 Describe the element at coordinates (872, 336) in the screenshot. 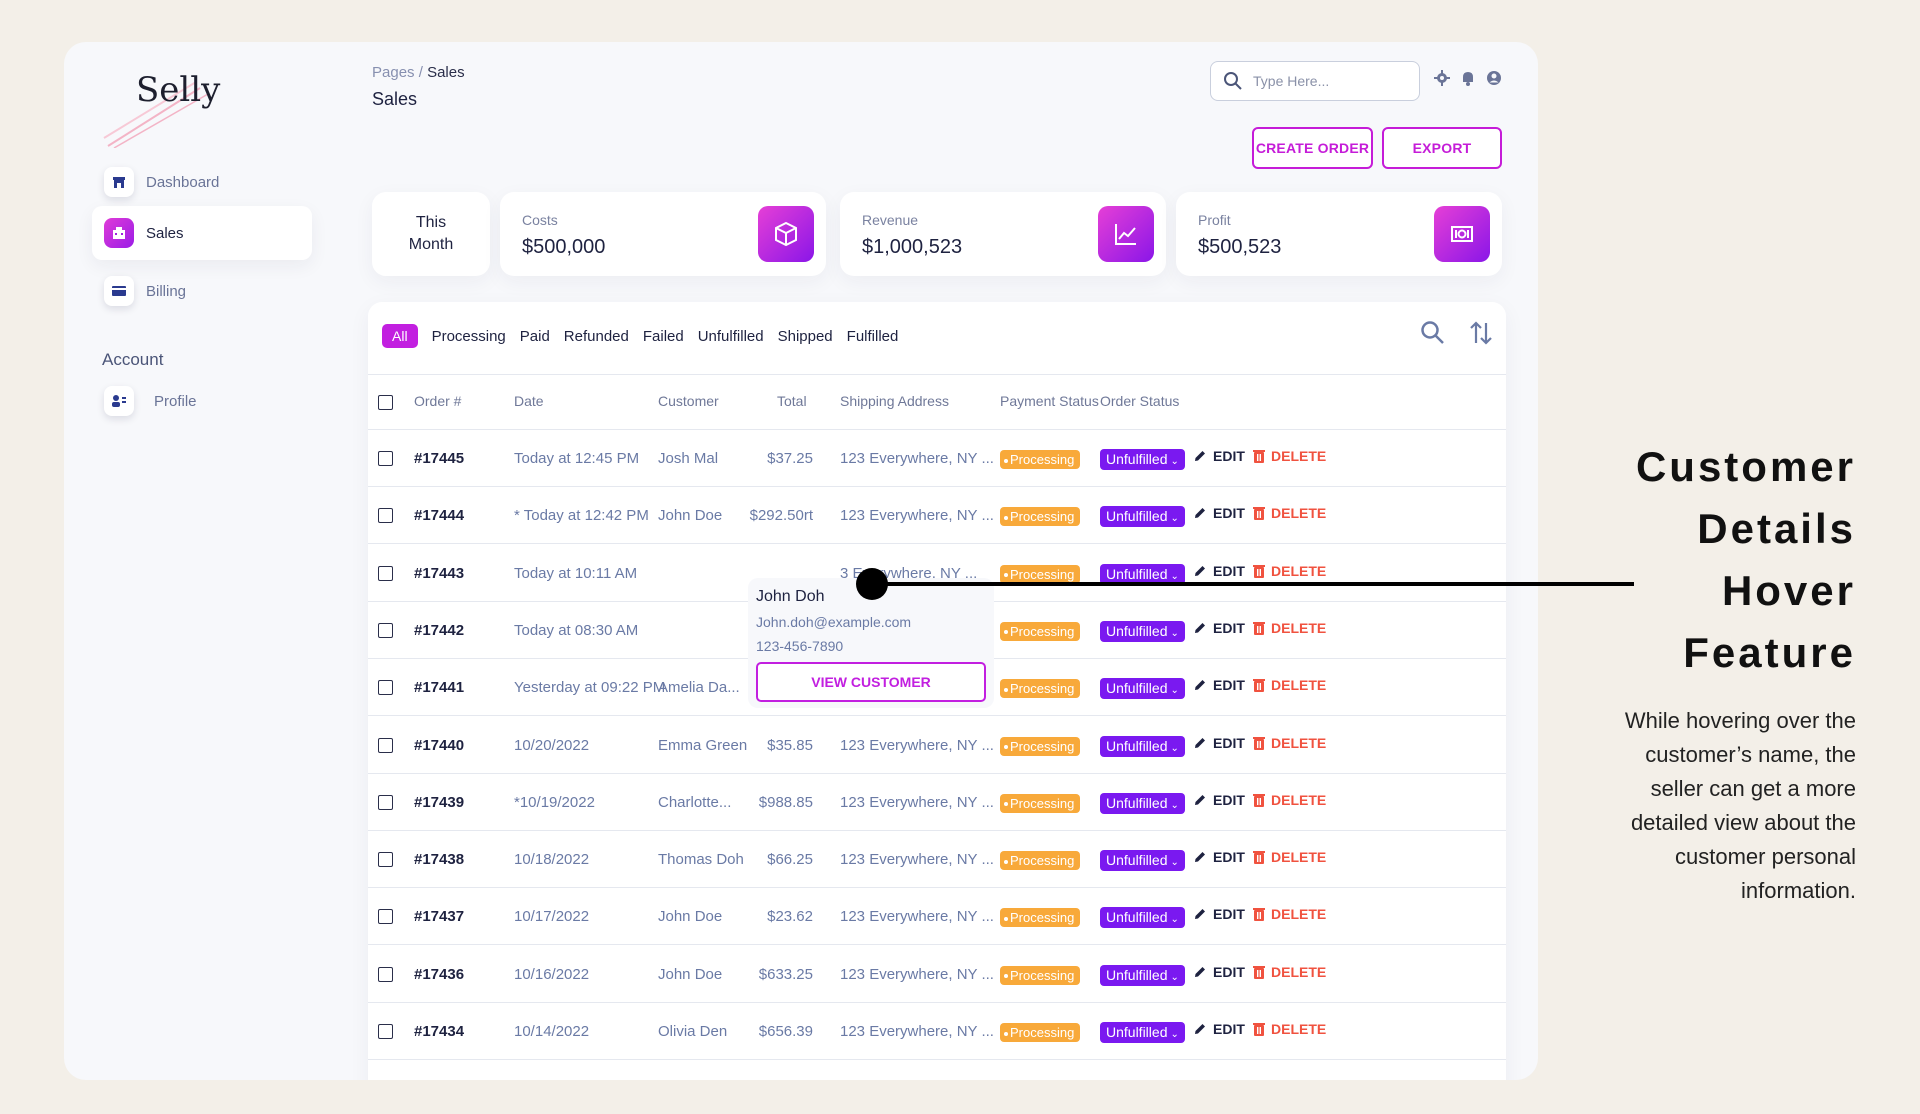

I see `filter-fulfilled: Fulfilled` at that location.